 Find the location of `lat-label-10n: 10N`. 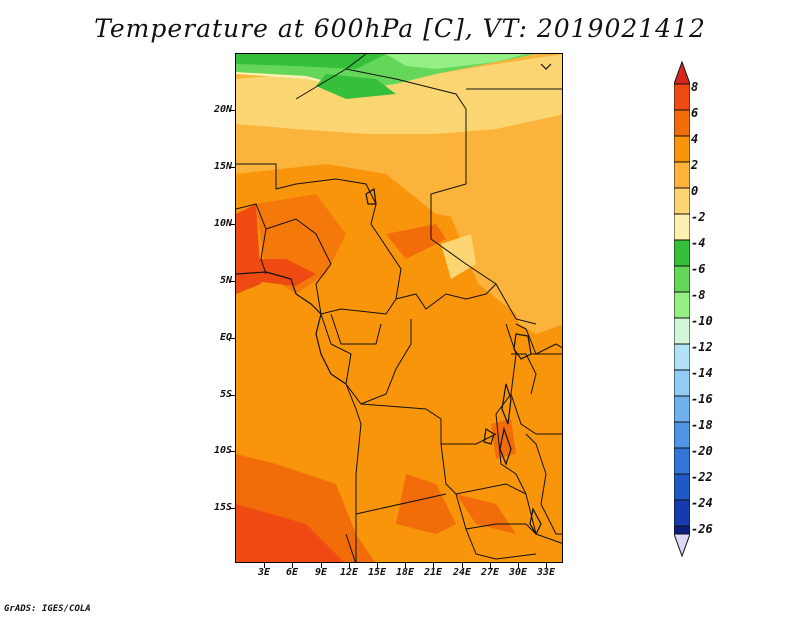

lat-label-10n: 10N is located at coordinates (222, 223).